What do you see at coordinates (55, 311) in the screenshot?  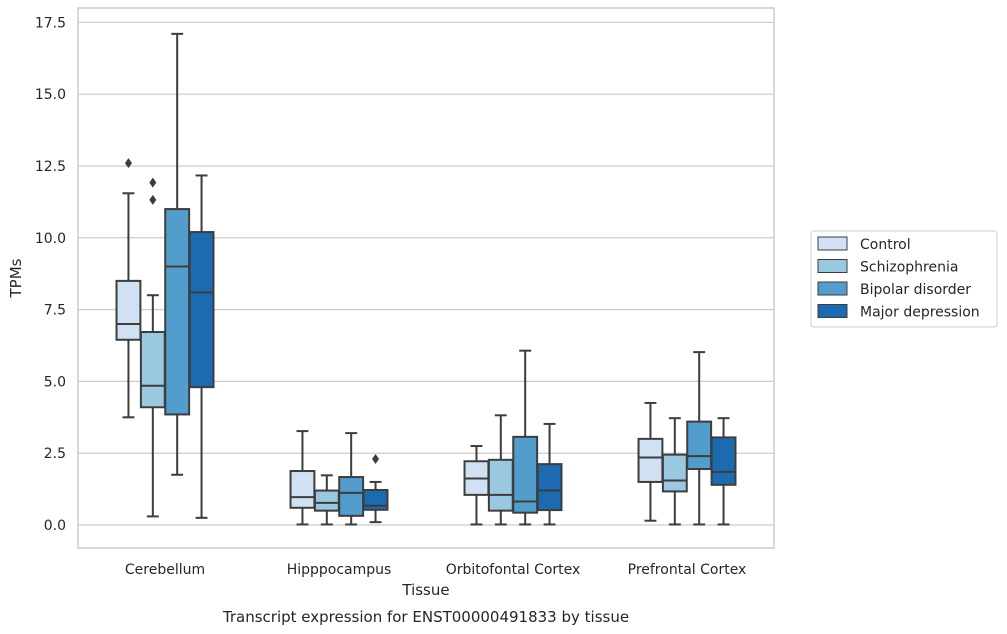 I see `y-tick-label: 7.5` at bounding box center [55, 311].